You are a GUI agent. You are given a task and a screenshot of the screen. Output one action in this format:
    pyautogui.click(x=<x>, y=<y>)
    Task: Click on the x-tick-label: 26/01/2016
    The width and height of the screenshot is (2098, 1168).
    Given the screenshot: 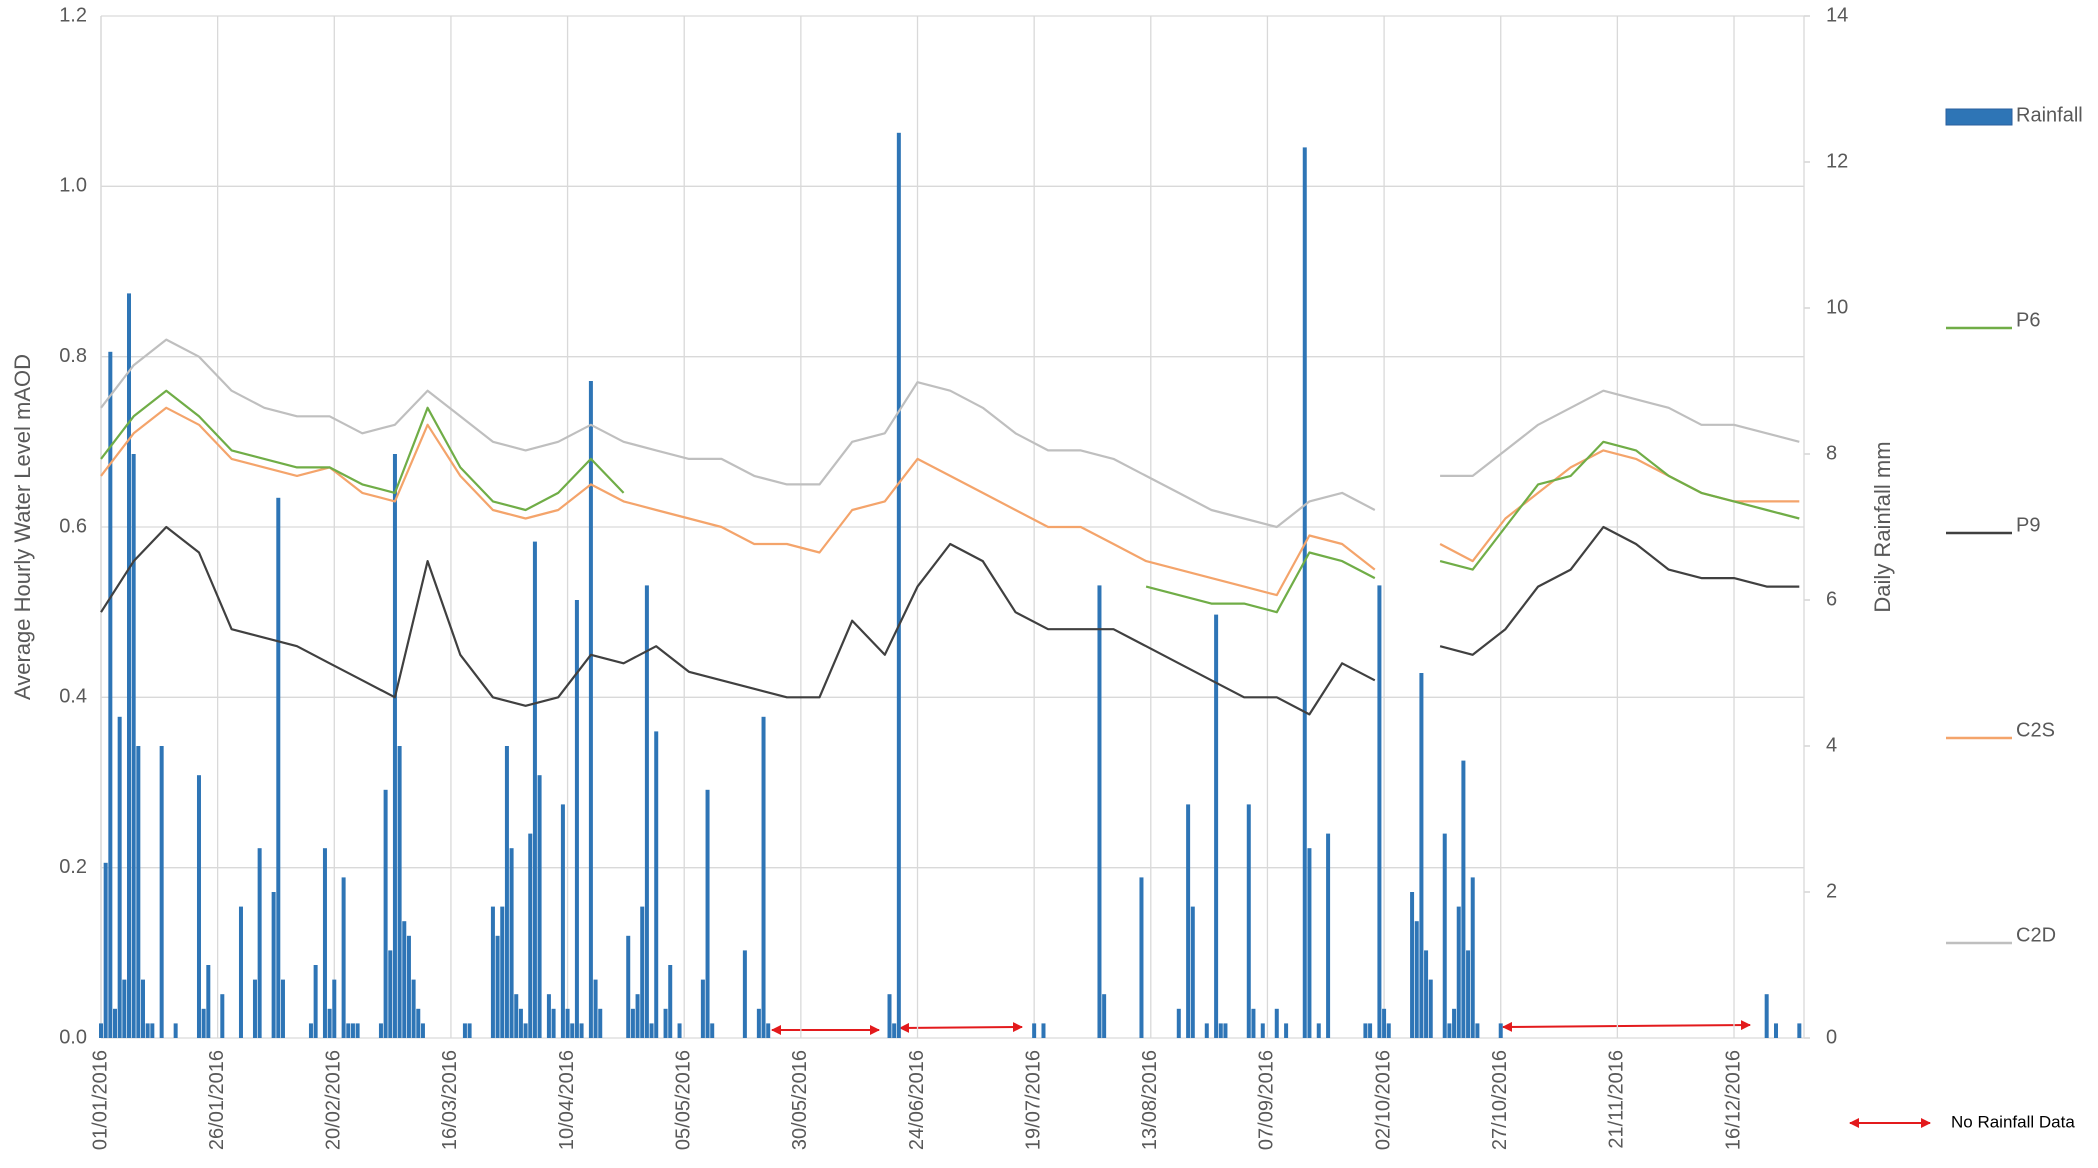 What is the action you would take?
    pyautogui.click(x=217, y=1100)
    